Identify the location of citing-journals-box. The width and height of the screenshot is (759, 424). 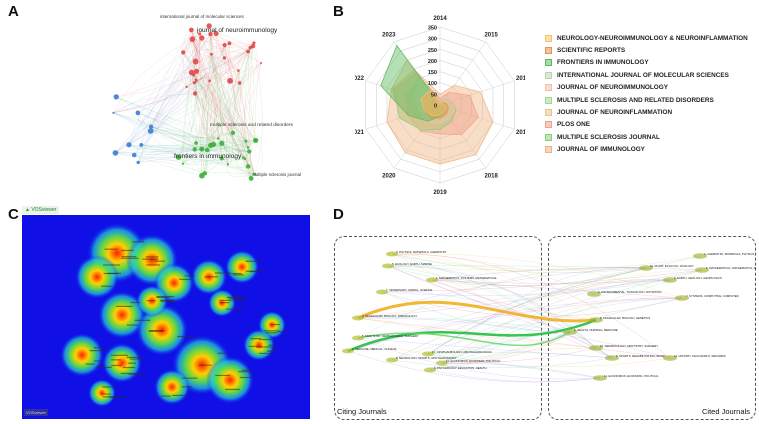
(438, 328).